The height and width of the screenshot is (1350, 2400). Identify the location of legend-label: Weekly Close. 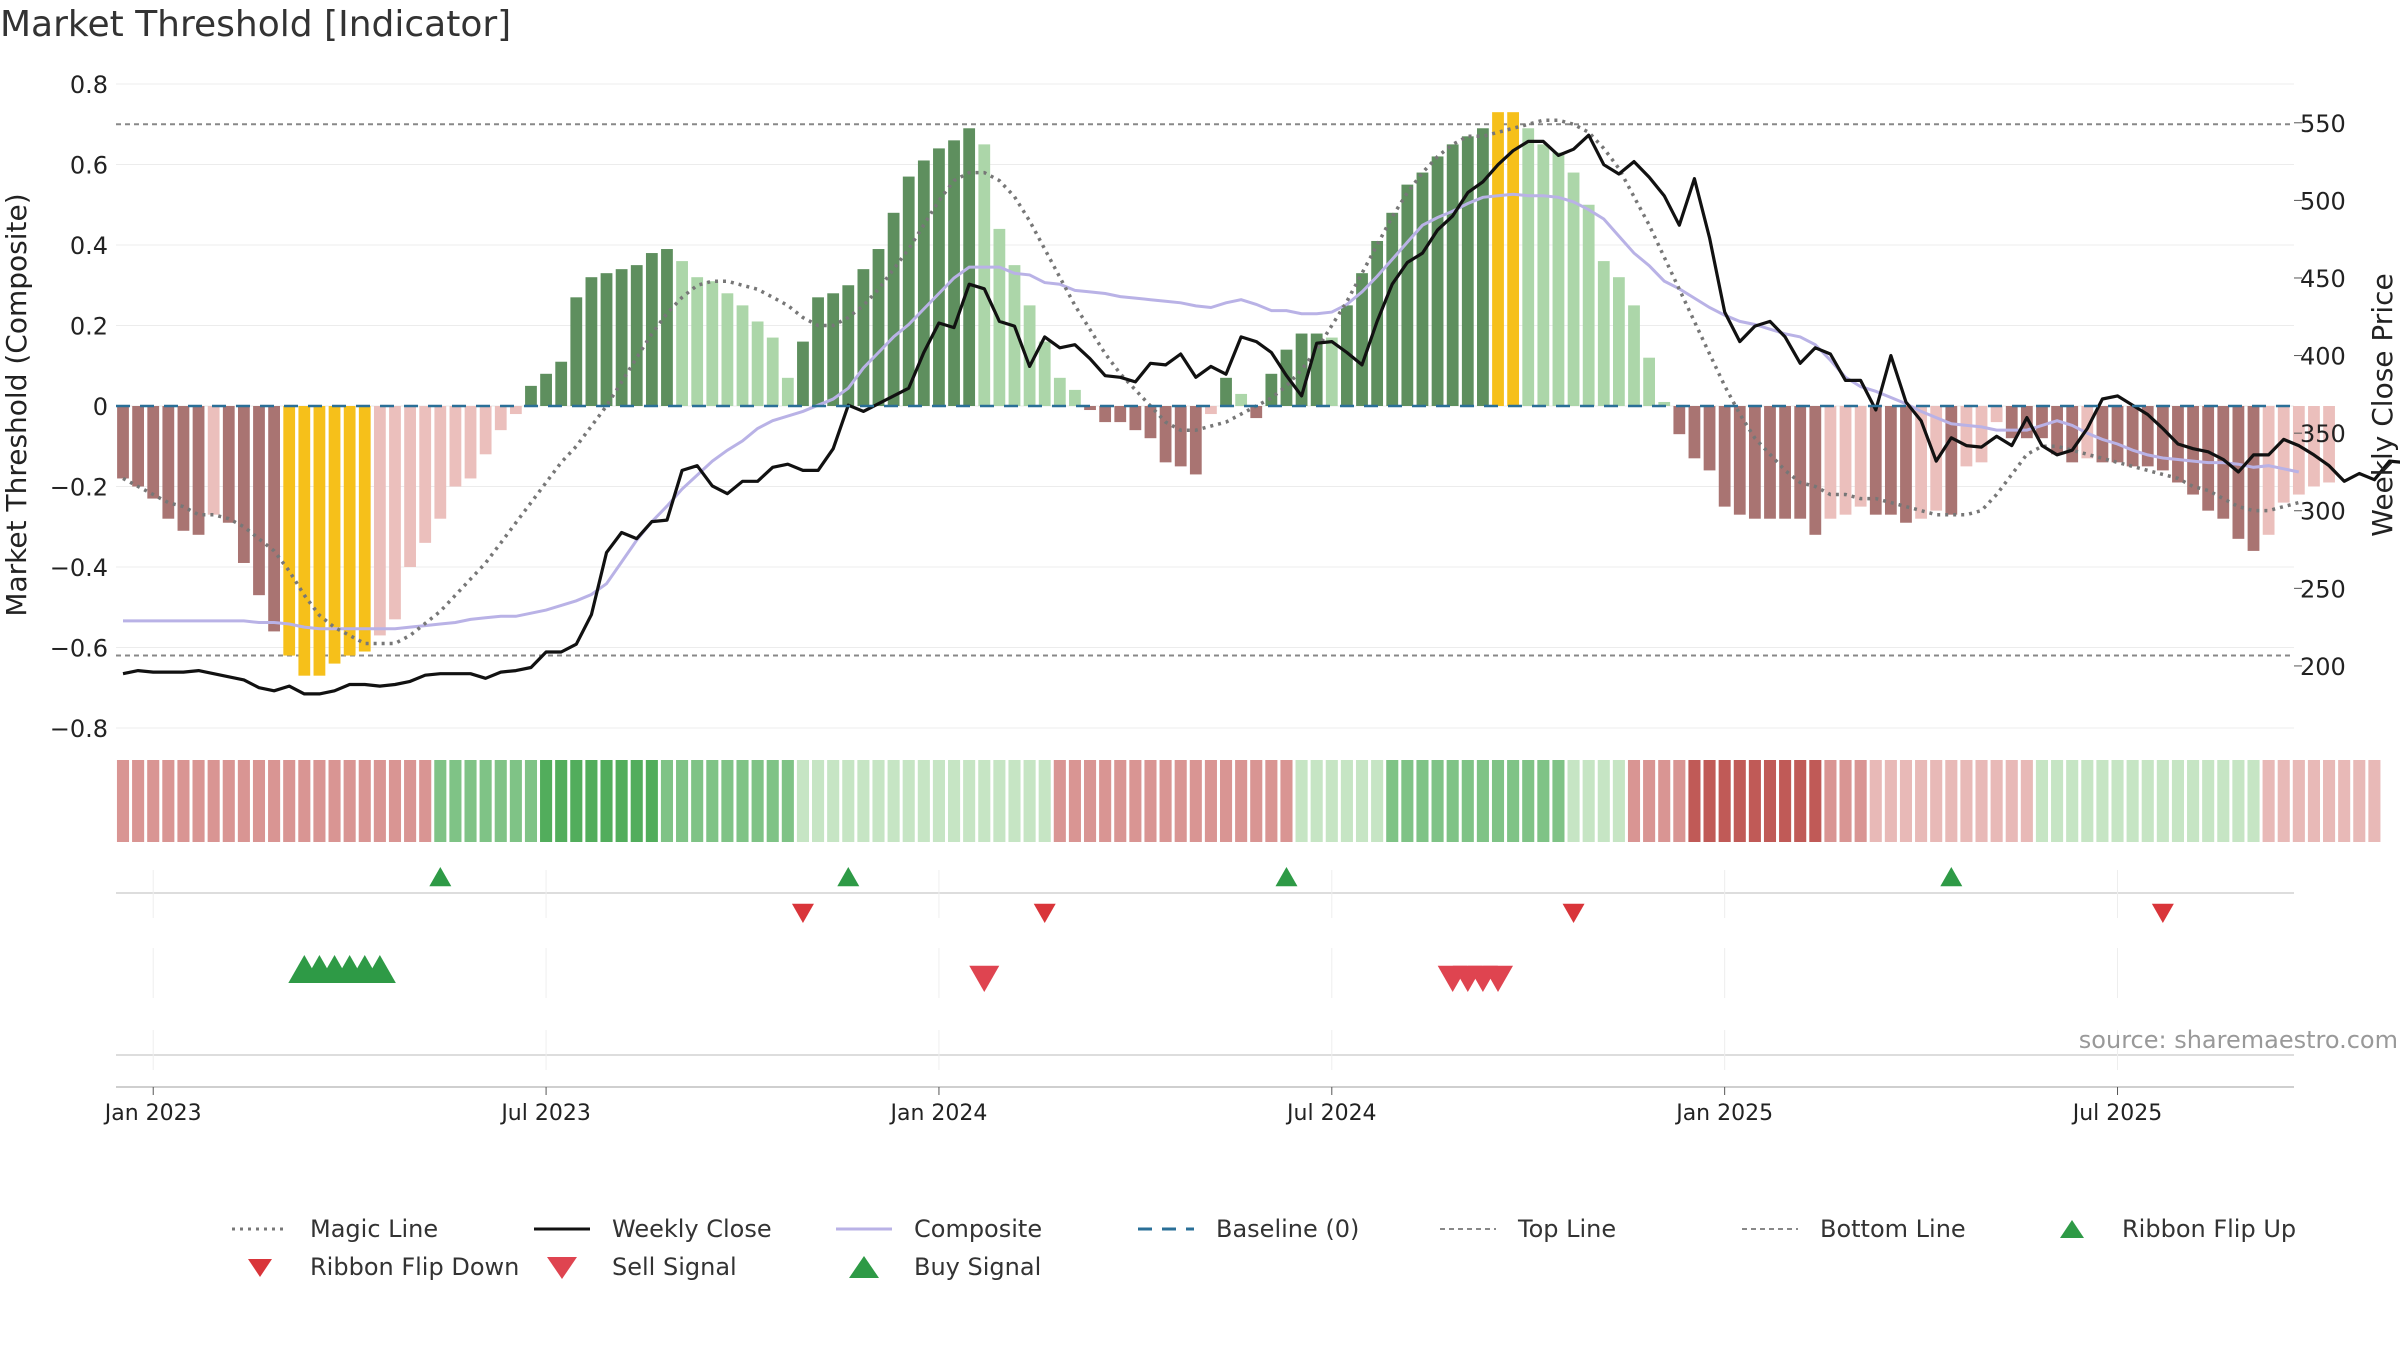
(692, 1229).